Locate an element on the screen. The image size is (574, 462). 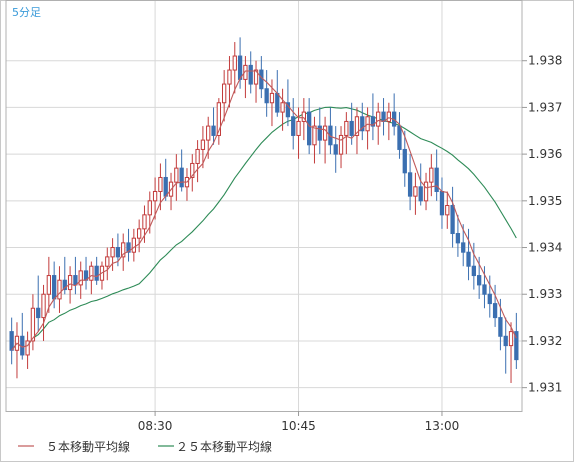
y-tick-label: 1.937 is located at coordinates (545, 107).